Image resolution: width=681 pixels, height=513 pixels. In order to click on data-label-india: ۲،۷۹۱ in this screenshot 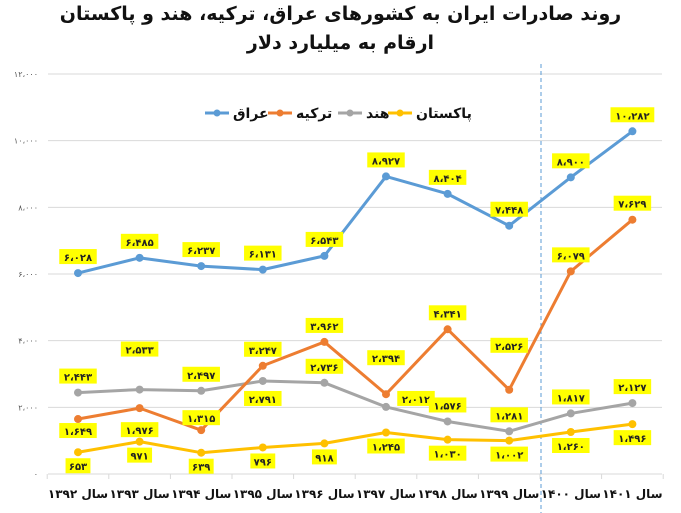, I will do `click(263, 400)`.